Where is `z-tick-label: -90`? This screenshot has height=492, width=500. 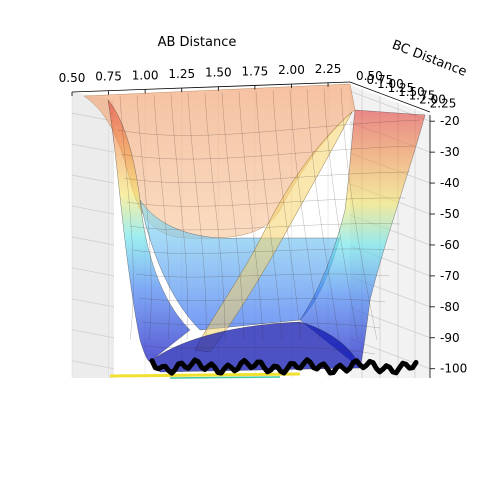 z-tick-label: -90 is located at coordinates (450, 338).